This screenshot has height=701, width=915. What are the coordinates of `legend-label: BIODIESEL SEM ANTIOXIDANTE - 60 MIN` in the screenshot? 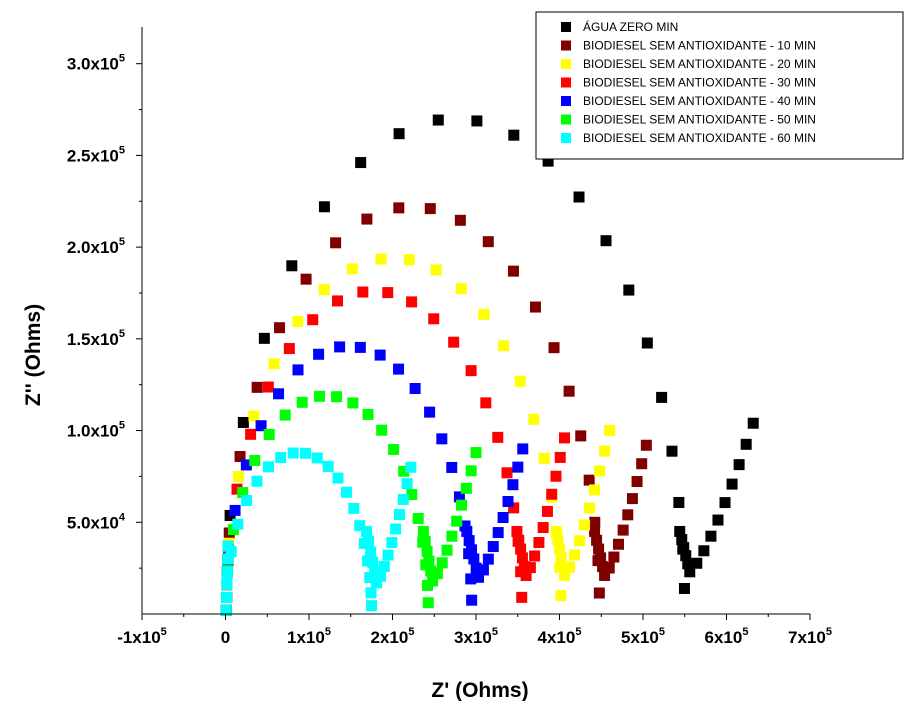 It's located at (699, 138).